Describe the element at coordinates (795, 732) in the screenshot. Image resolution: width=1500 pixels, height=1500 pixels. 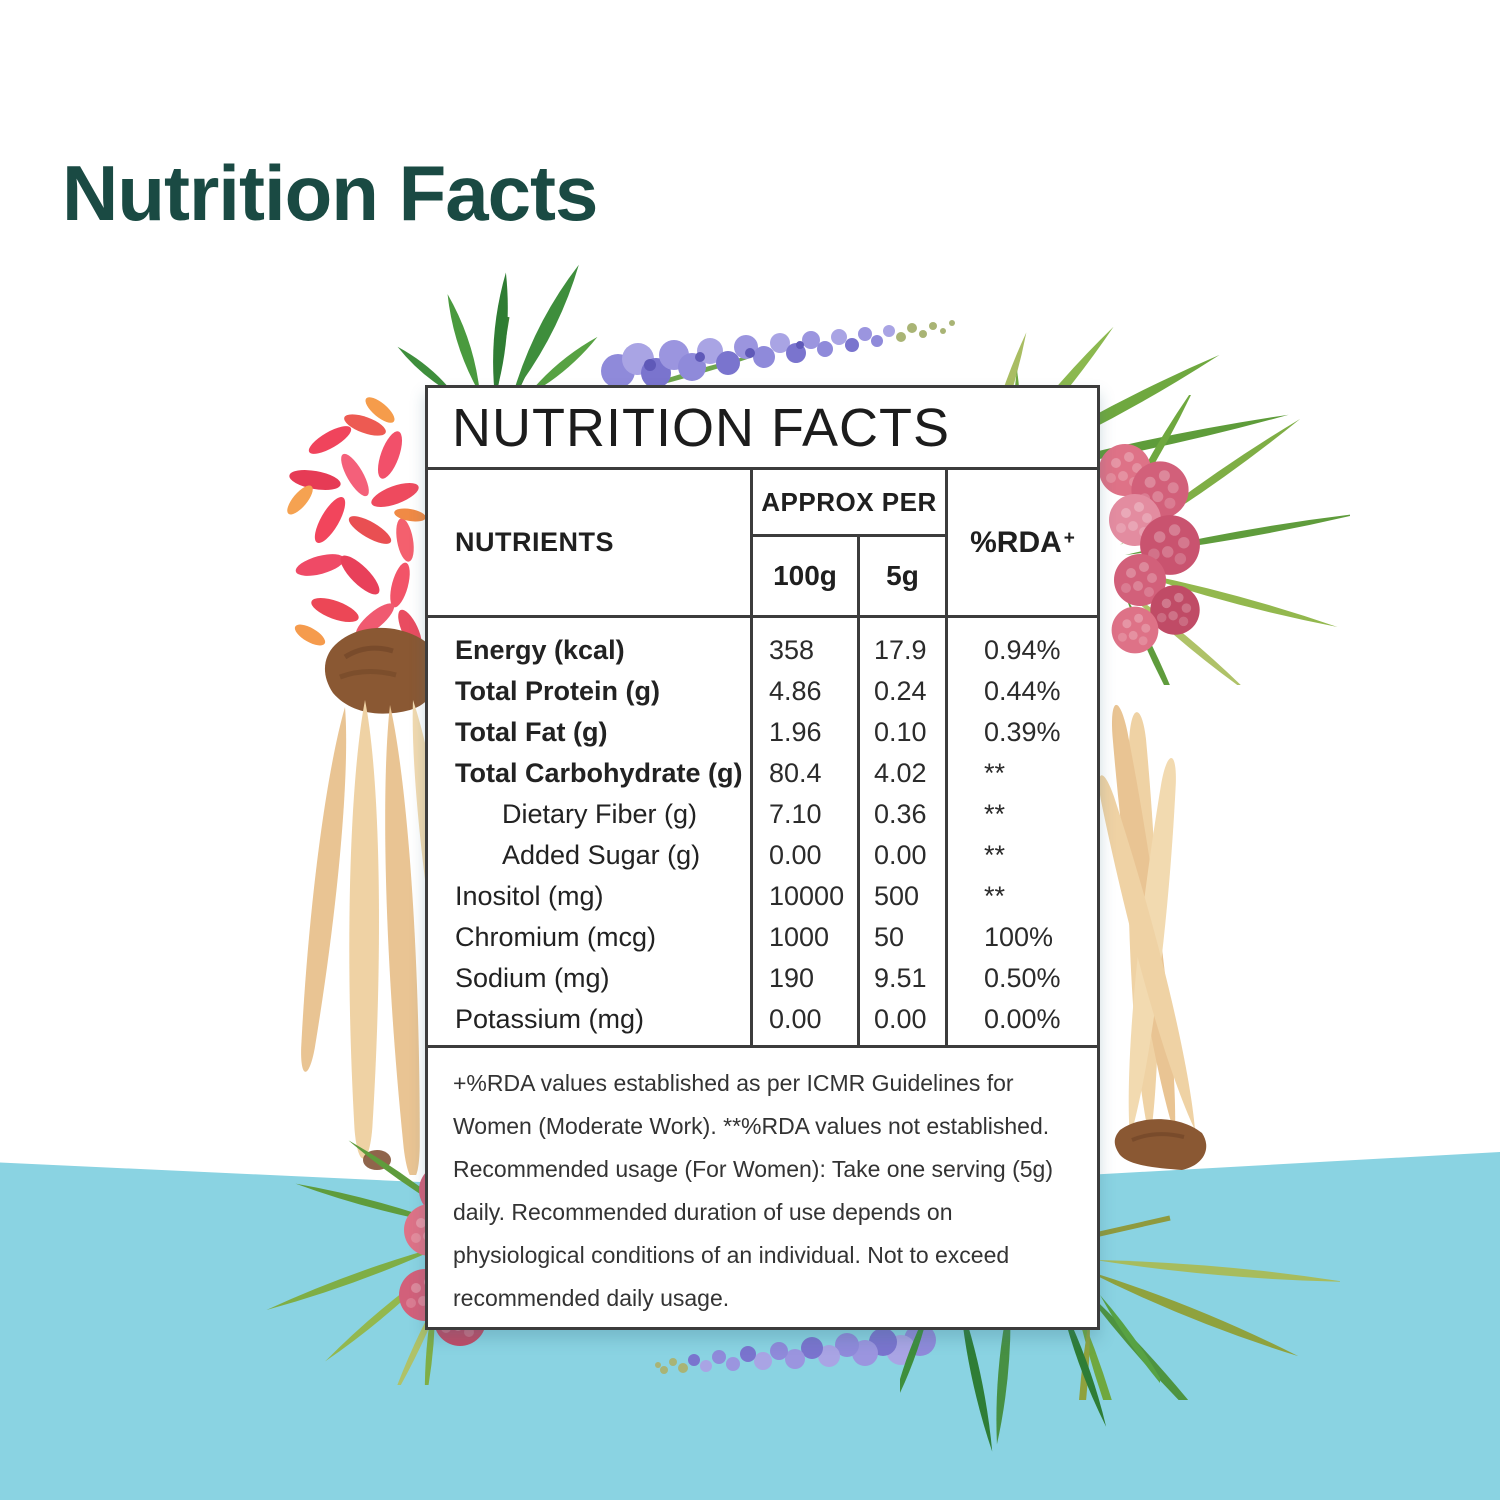
I see `value-per-100g: 1.96` at that location.